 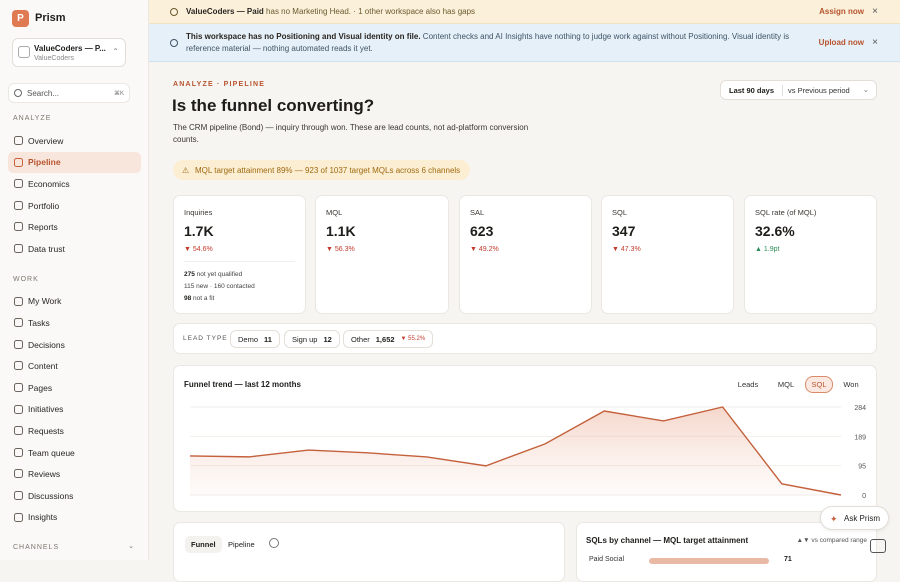 I want to click on ask-button: ✦ Ask Prism, so click(x=854, y=518).